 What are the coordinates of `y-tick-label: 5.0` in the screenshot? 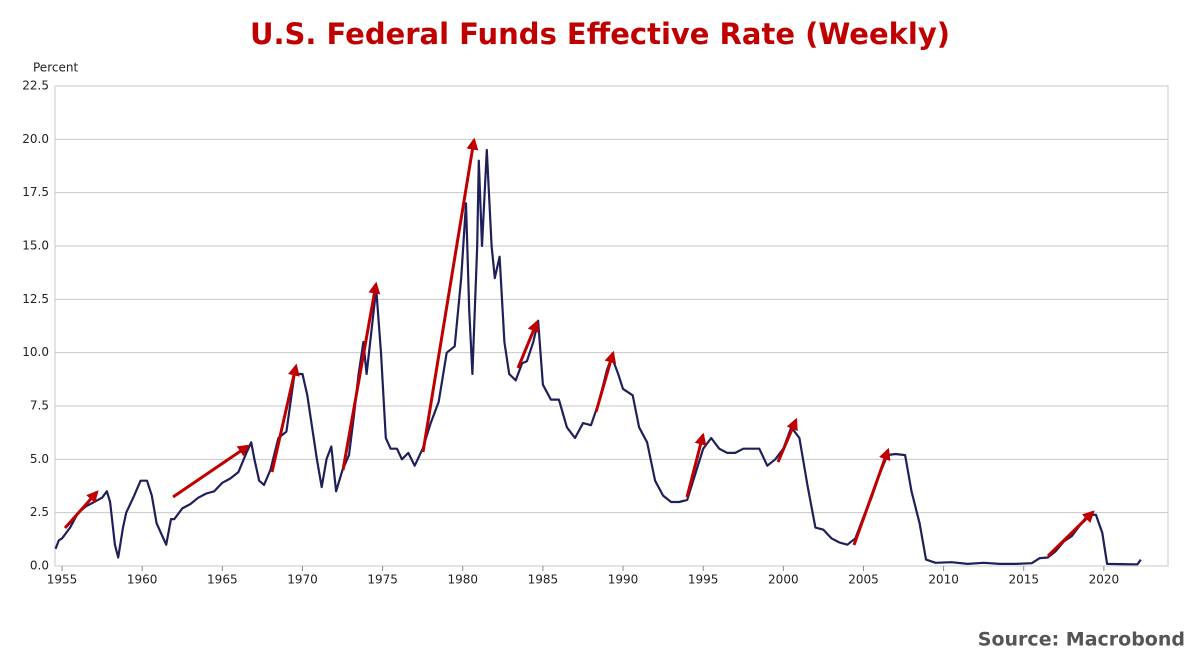 It's located at (39, 459).